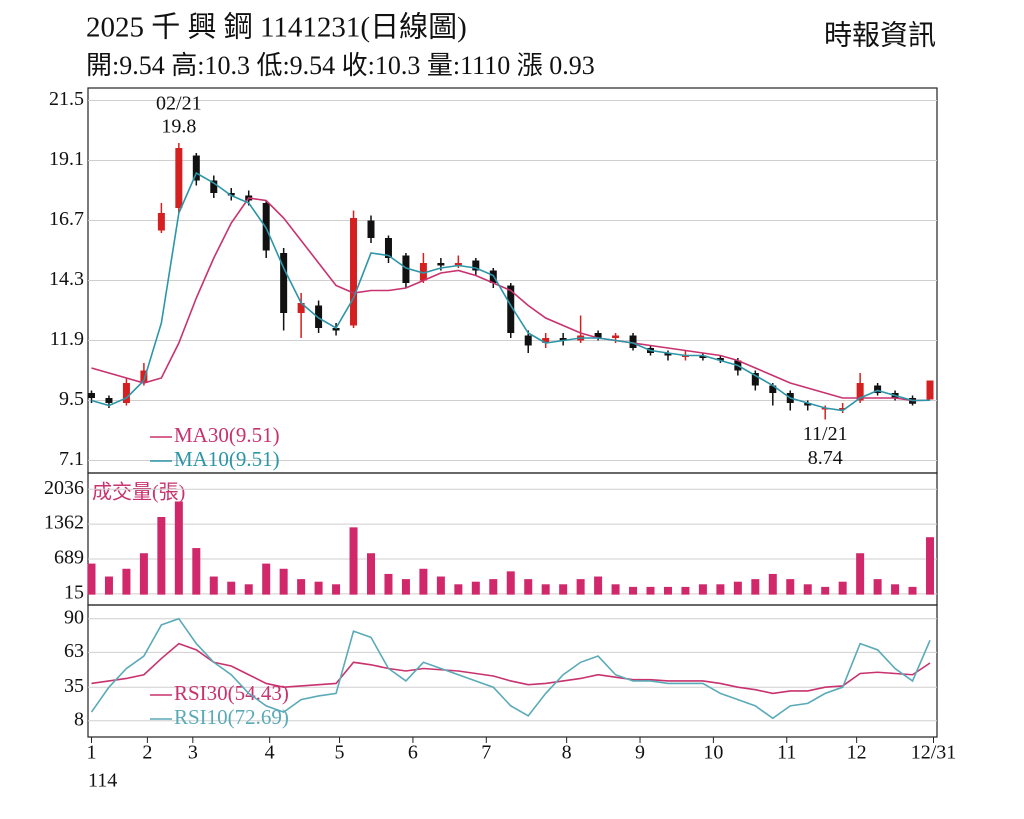 The width and height of the screenshot is (1024, 819). Describe the element at coordinates (413, 753) in the screenshot. I see `x-tick-label: 6` at that location.